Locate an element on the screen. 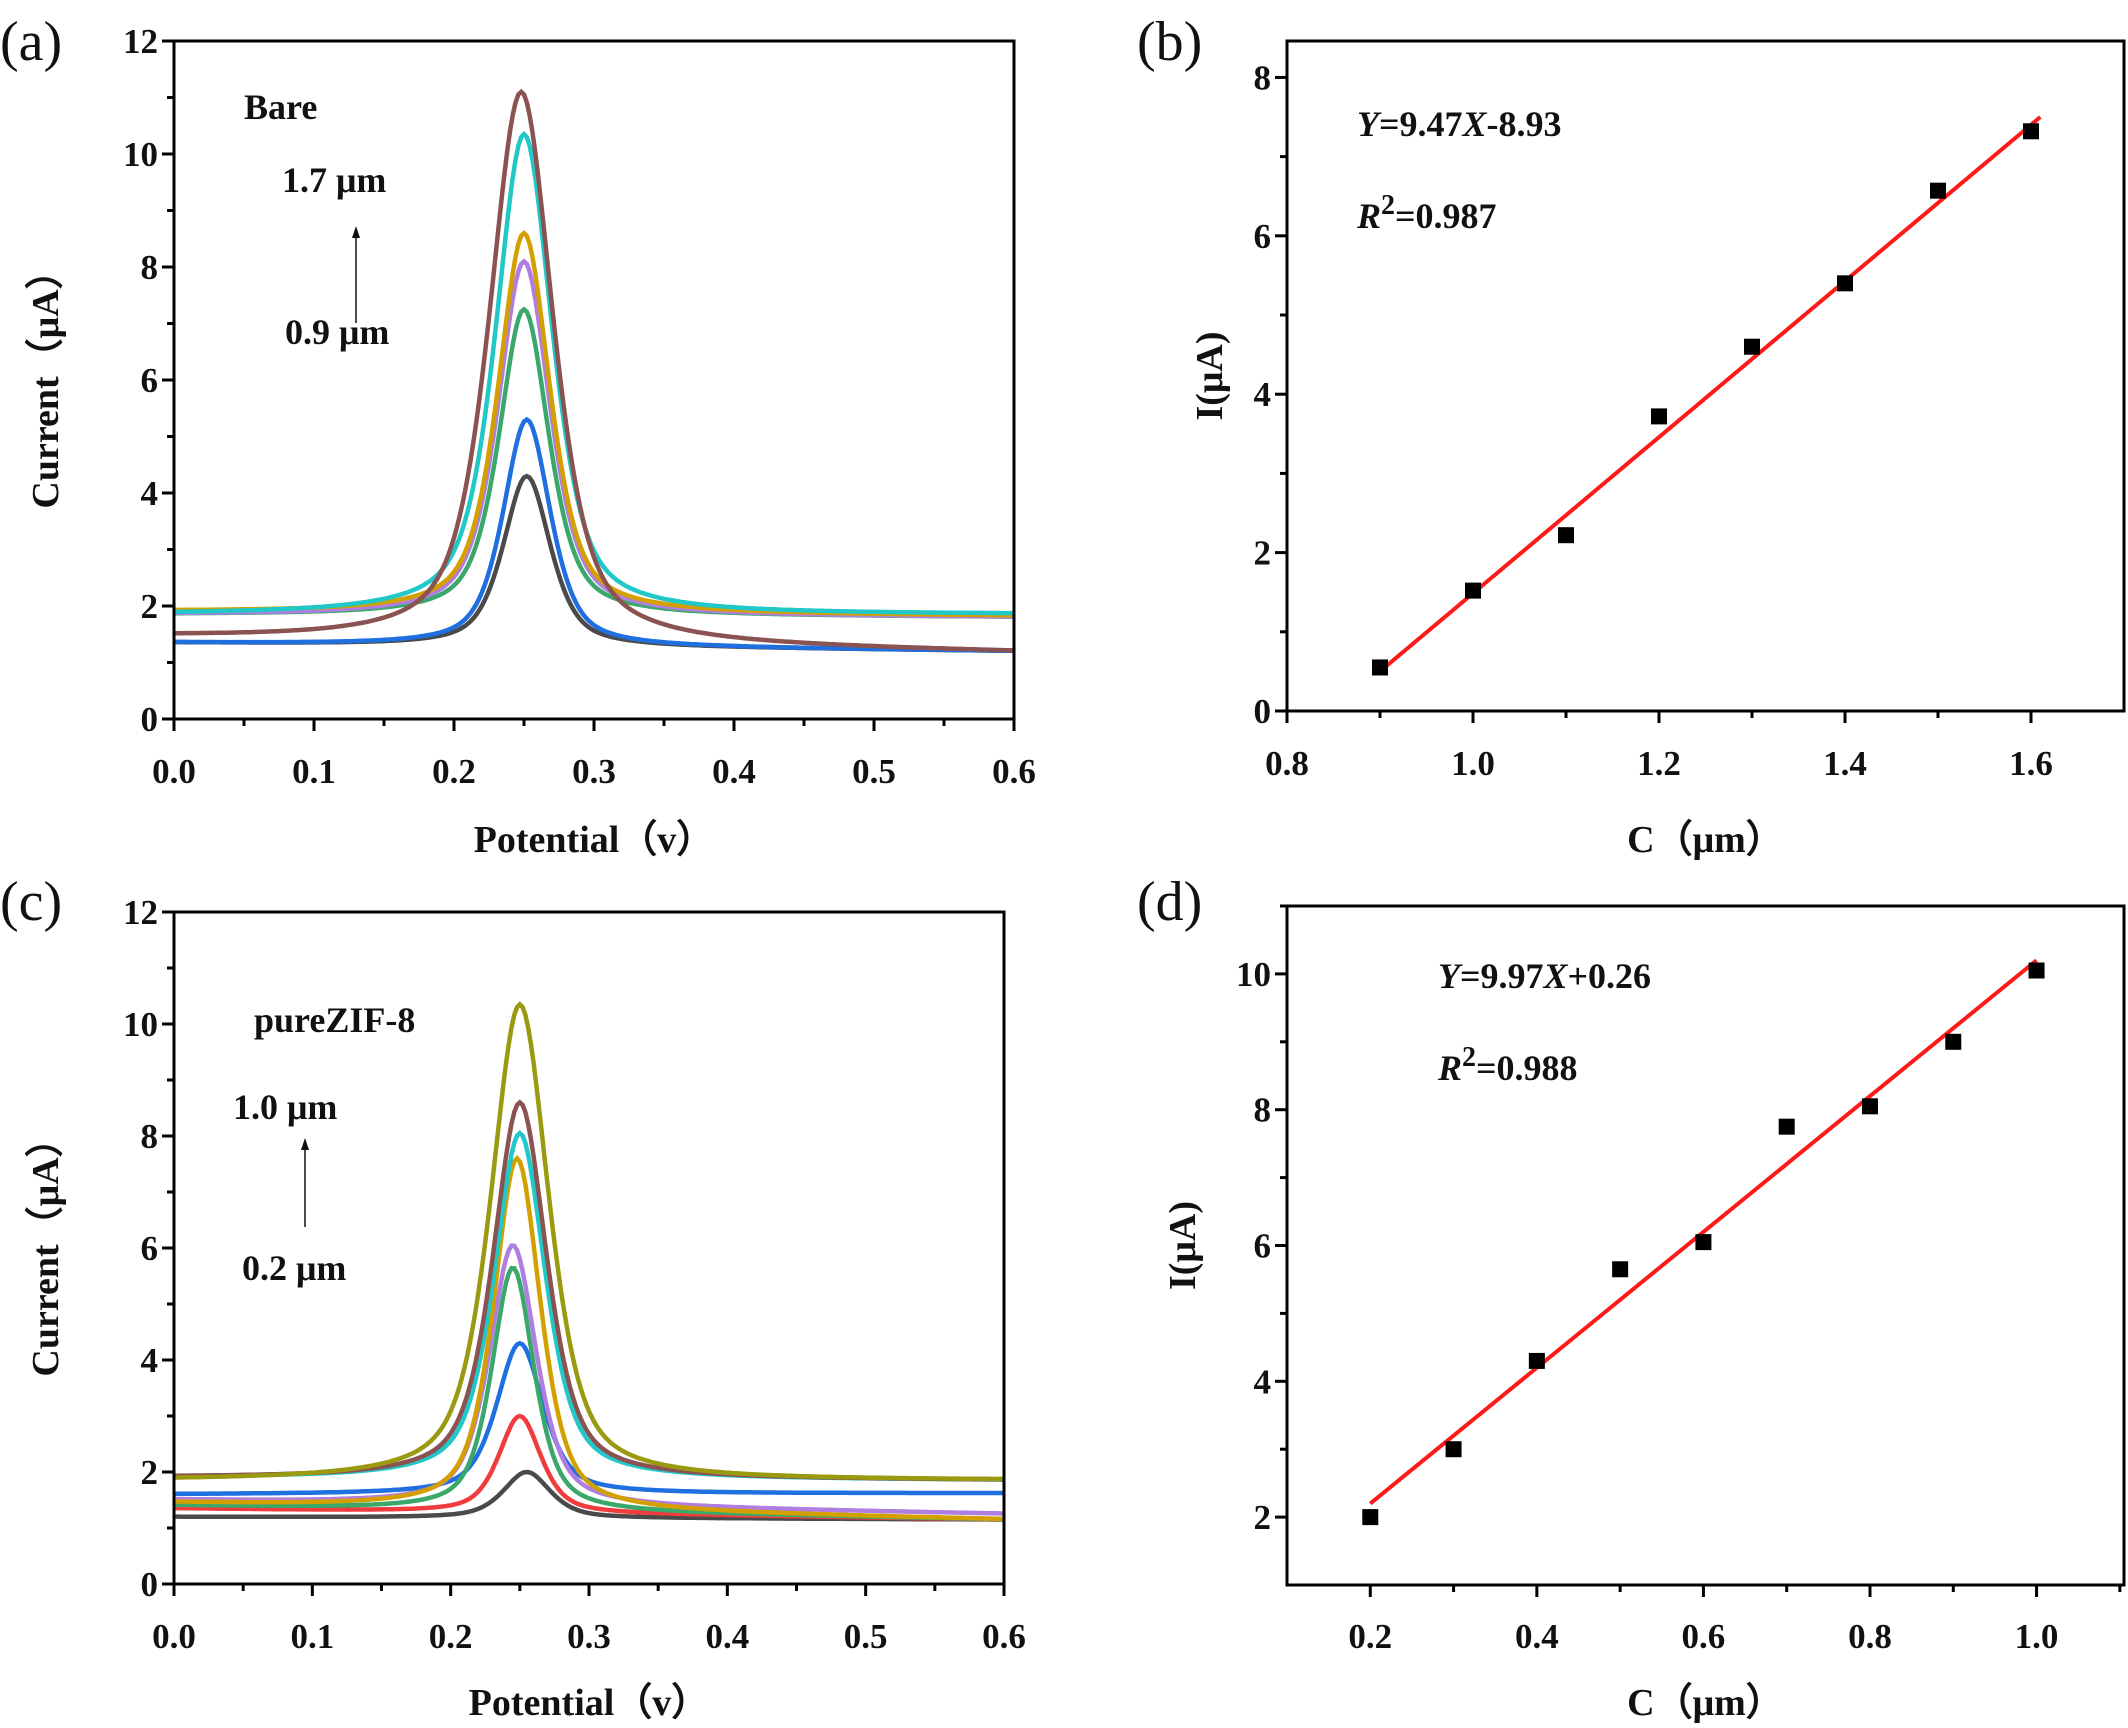 The width and height of the screenshot is (2128, 1728). concentration-low-label: 0.2 μm is located at coordinates (294, 1268).